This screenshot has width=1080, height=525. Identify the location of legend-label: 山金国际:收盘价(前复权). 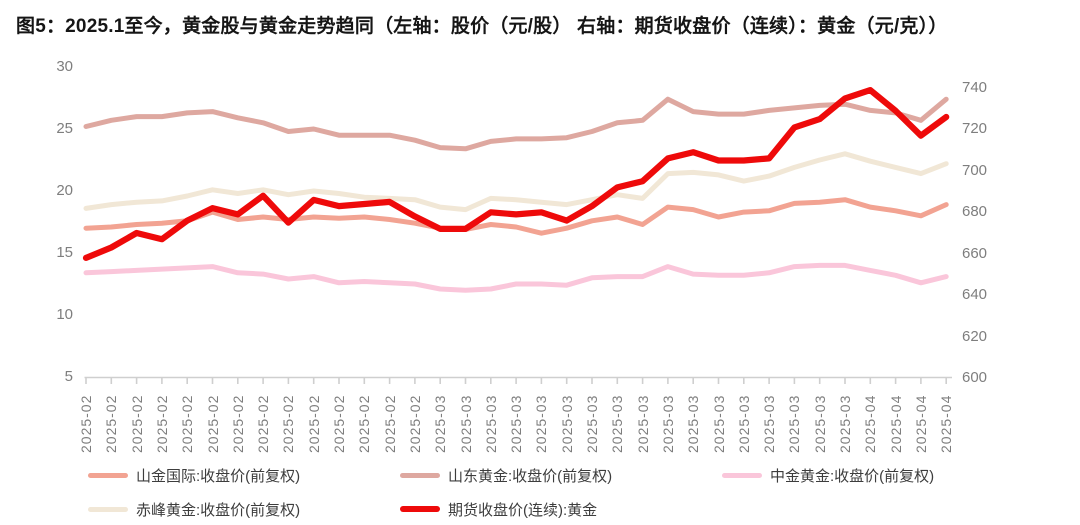
(218, 476).